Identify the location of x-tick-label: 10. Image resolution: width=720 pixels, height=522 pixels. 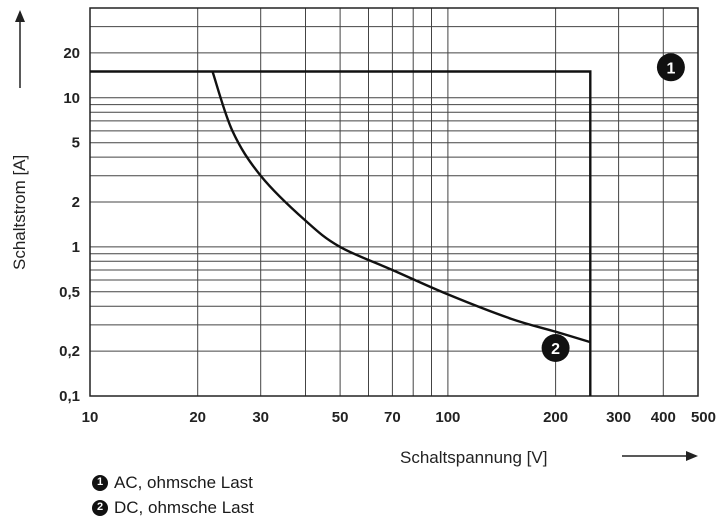
(90, 417).